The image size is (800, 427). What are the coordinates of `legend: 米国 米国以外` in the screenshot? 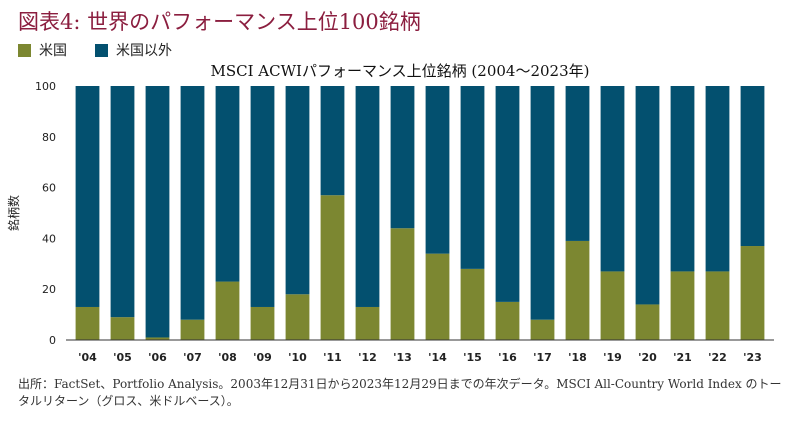 It's located at (95, 50).